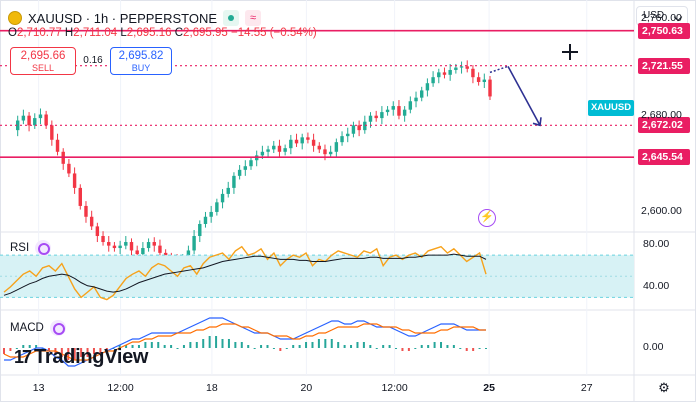 This screenshot has height=402, width=696. Describe the element at coordinates (81, 357) in the screenshot. I see `tradingview-logo: 17 TradingView` at that location.